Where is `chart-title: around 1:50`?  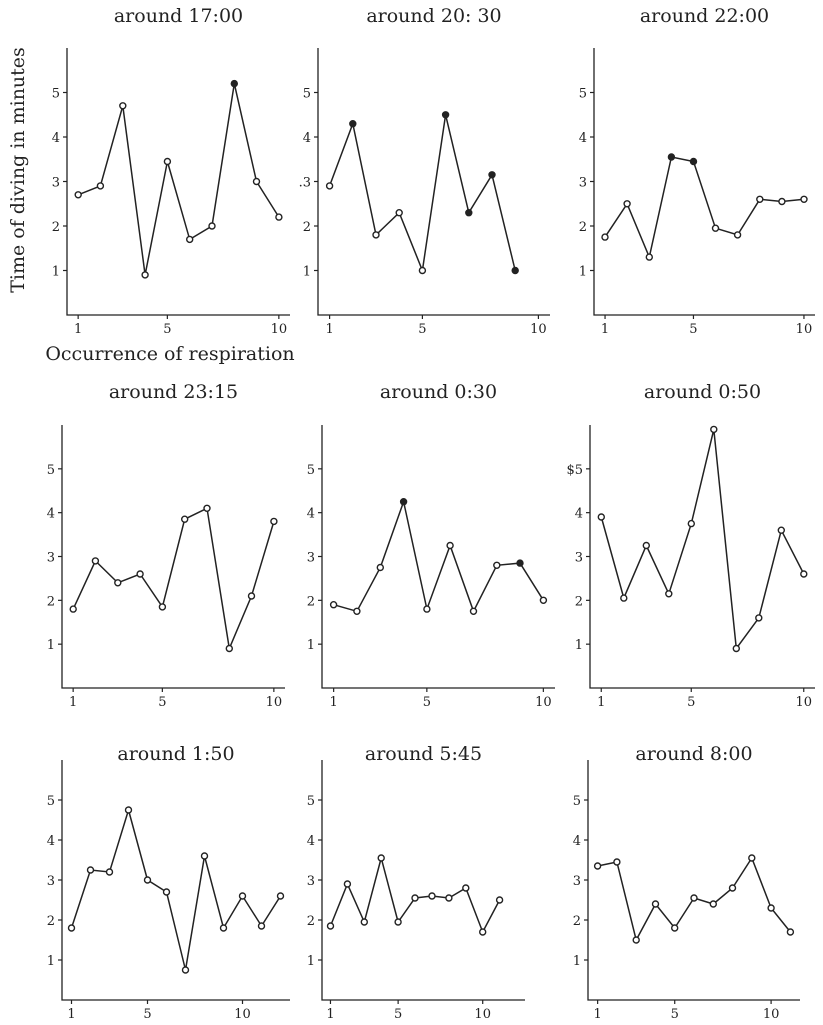 chart-title: around 1:50 is located at coordinates (175, 754).